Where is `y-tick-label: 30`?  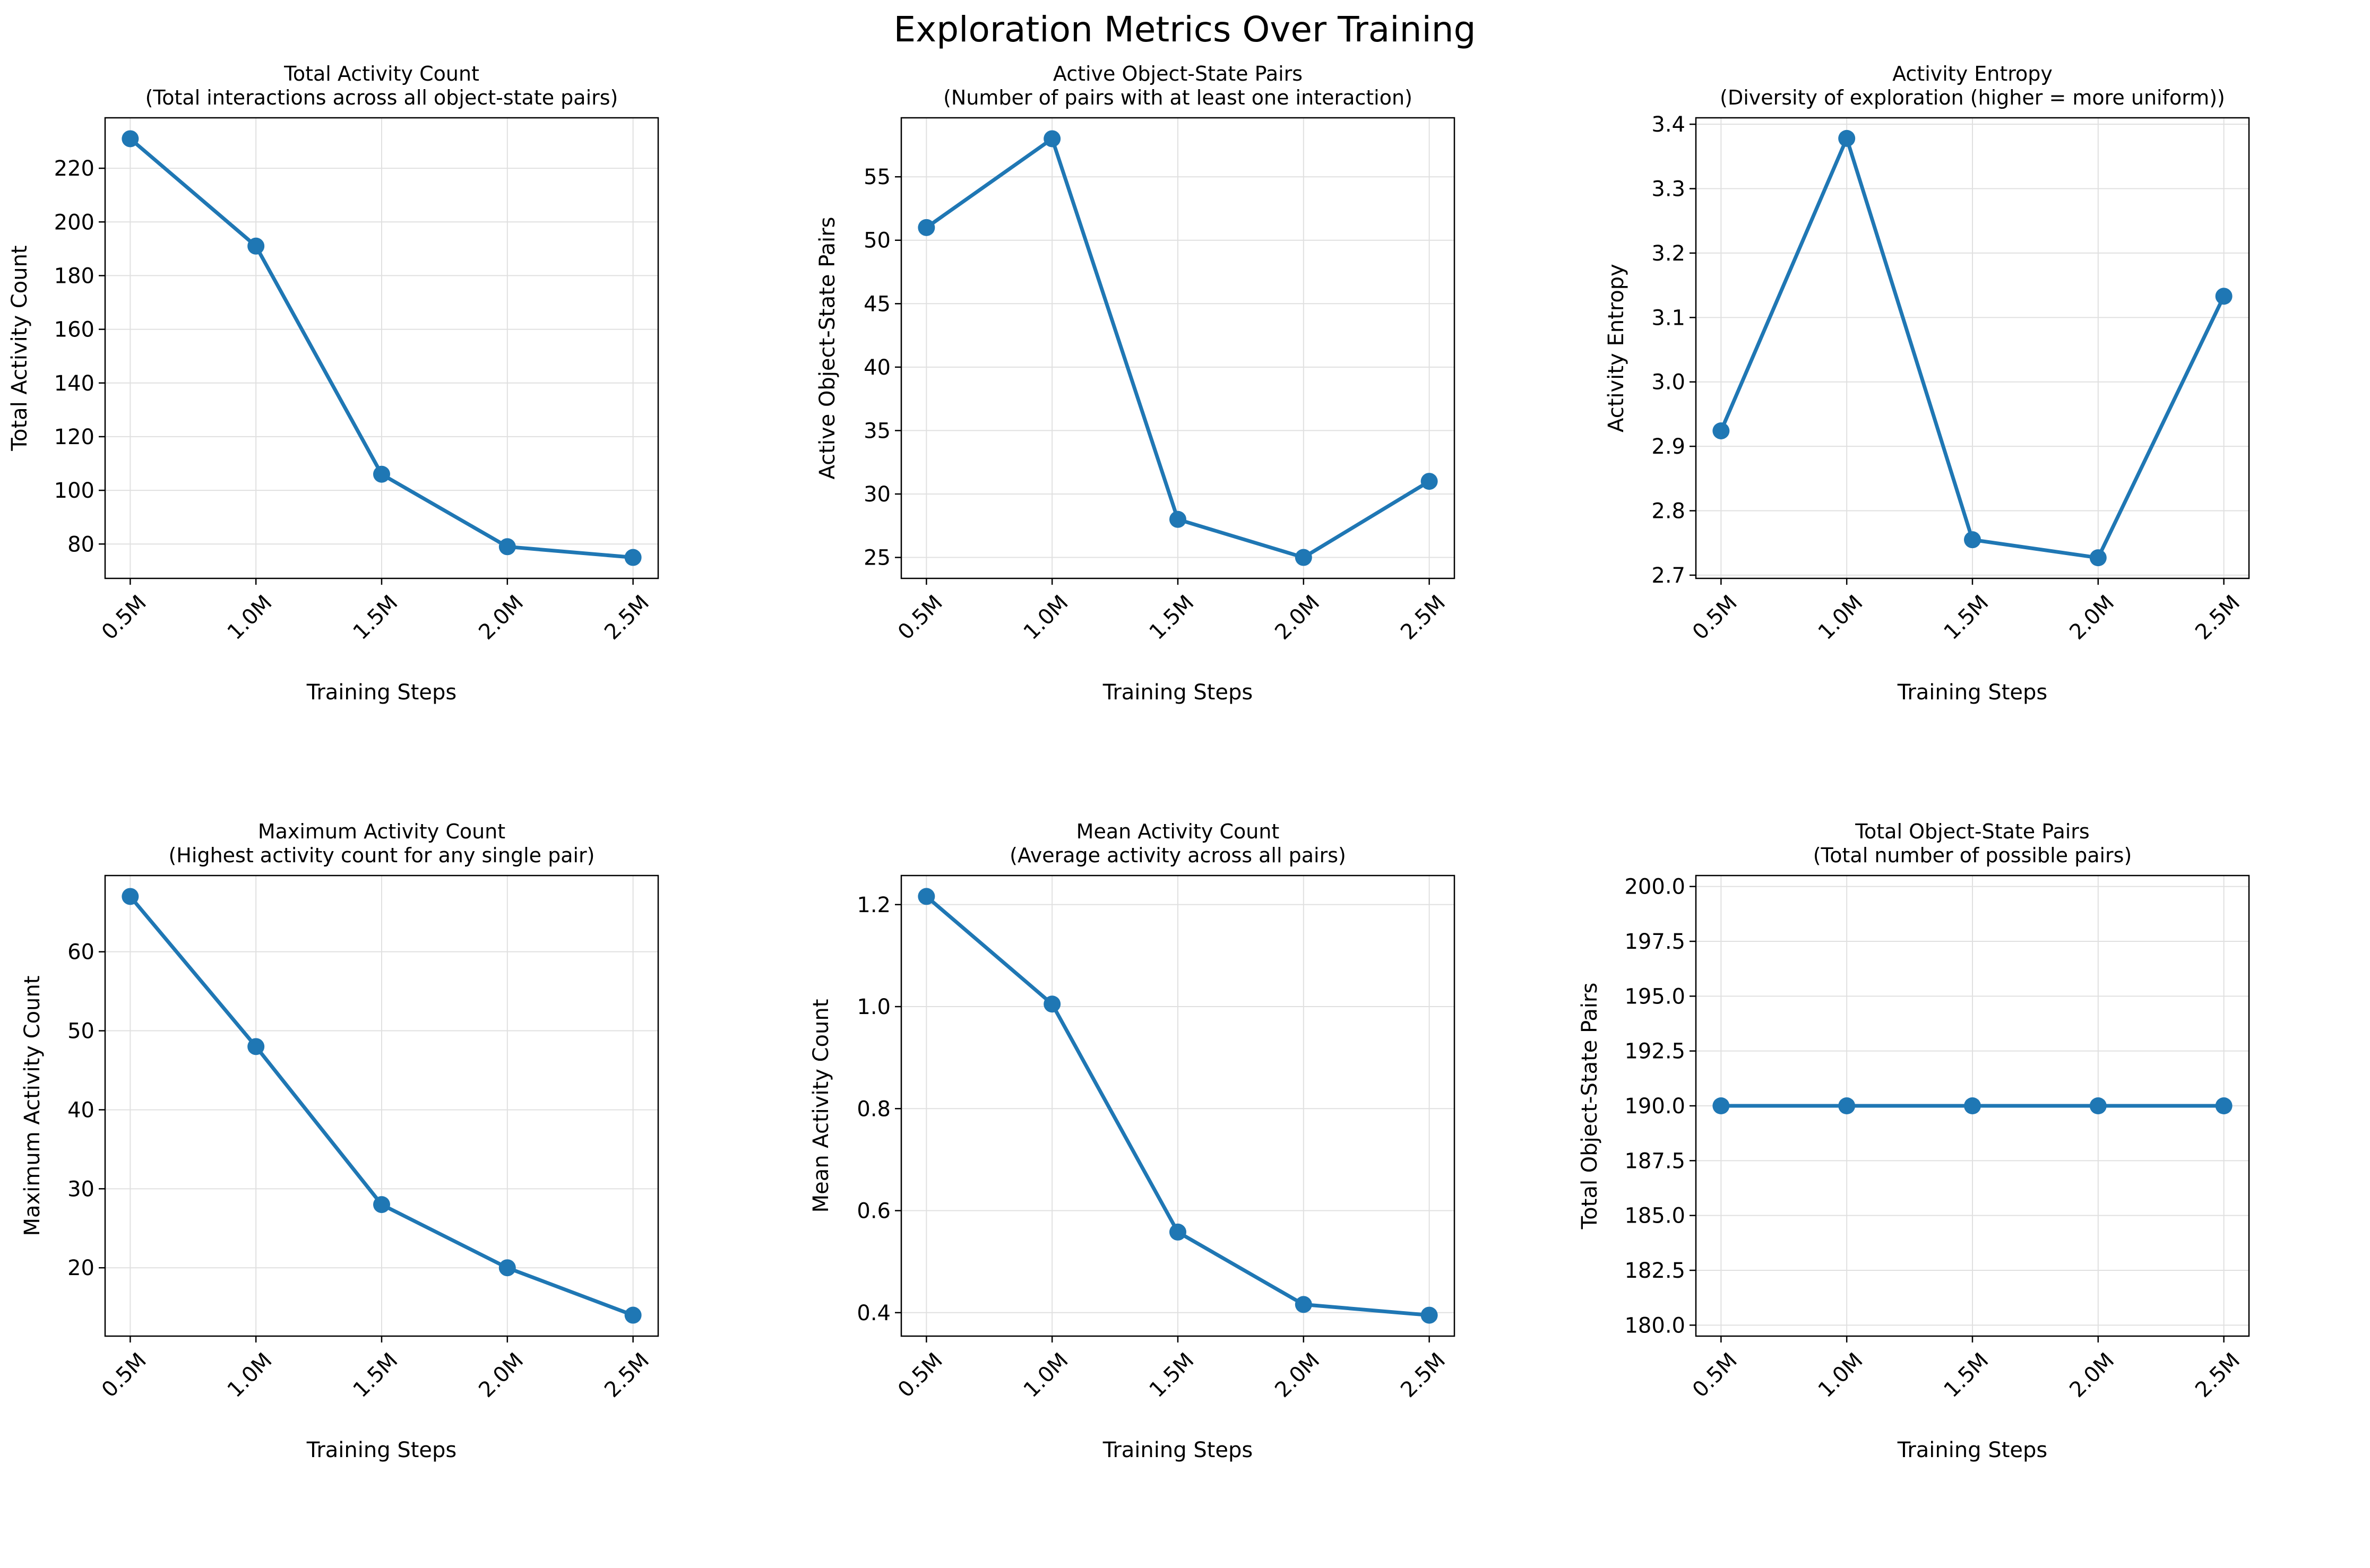 y-tick-label: 30 is located at coordinates (877, 494).